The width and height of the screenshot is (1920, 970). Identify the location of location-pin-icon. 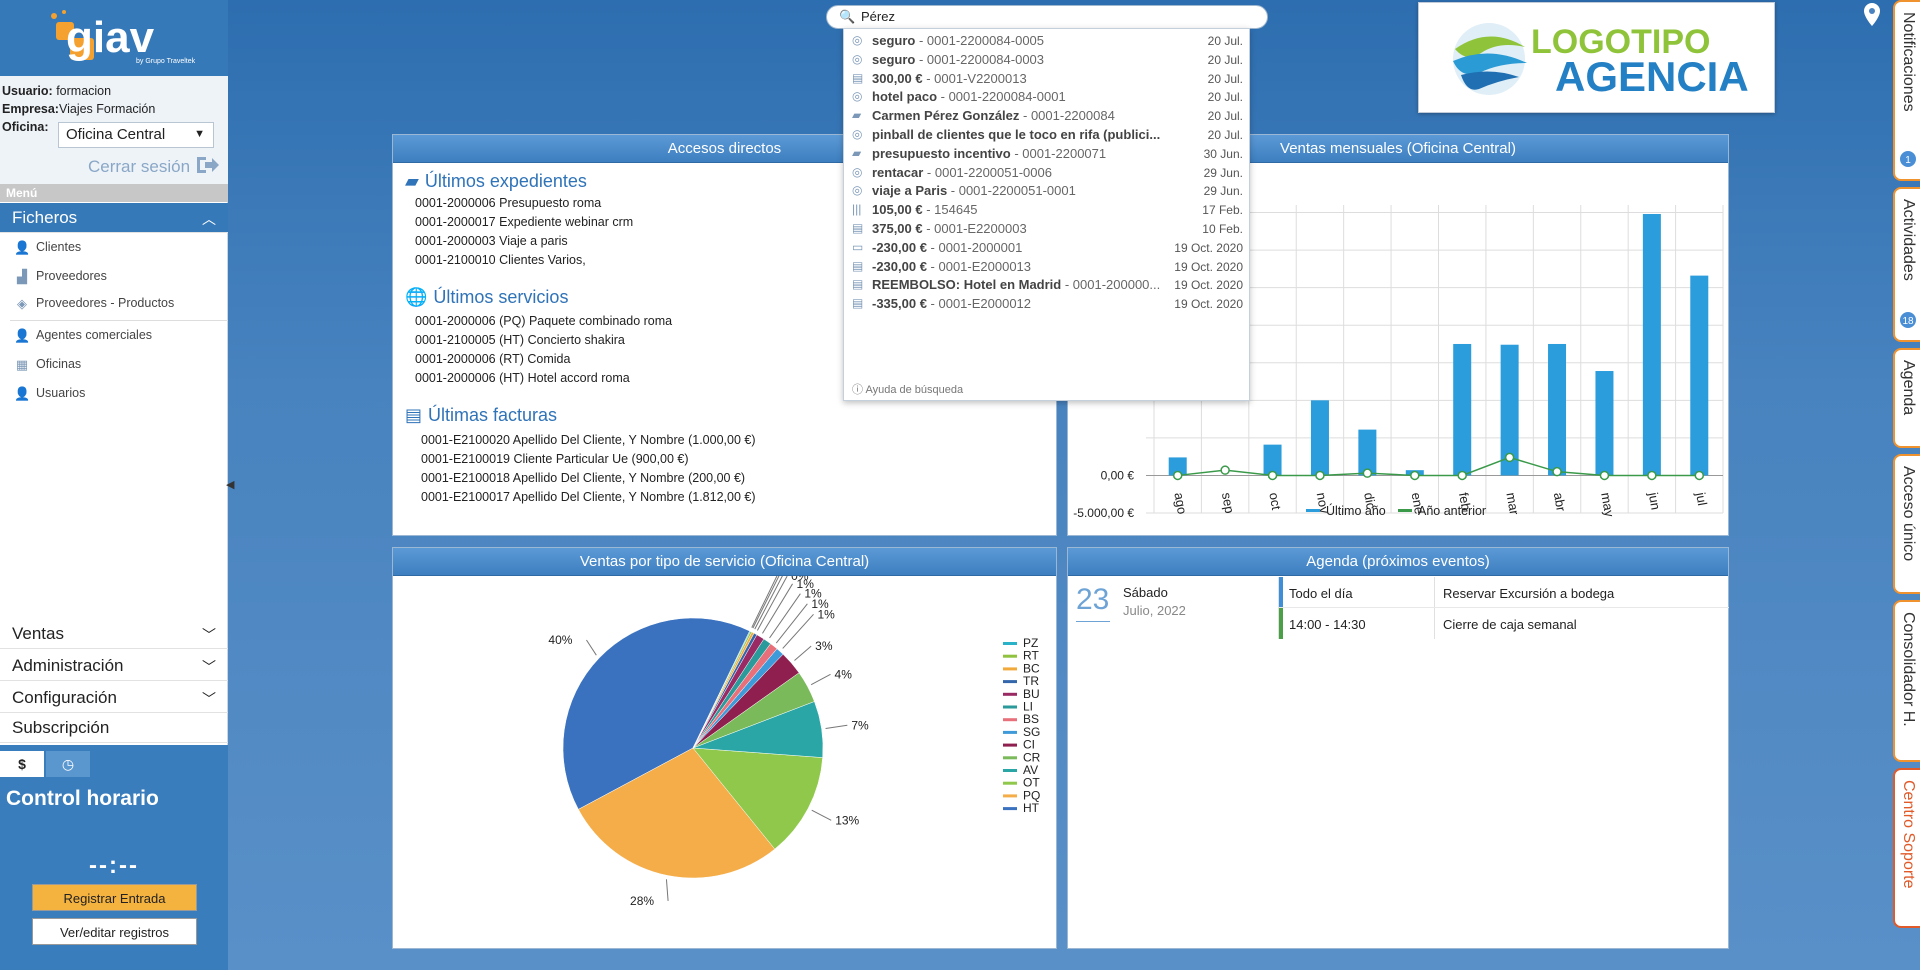
(1872, 15).